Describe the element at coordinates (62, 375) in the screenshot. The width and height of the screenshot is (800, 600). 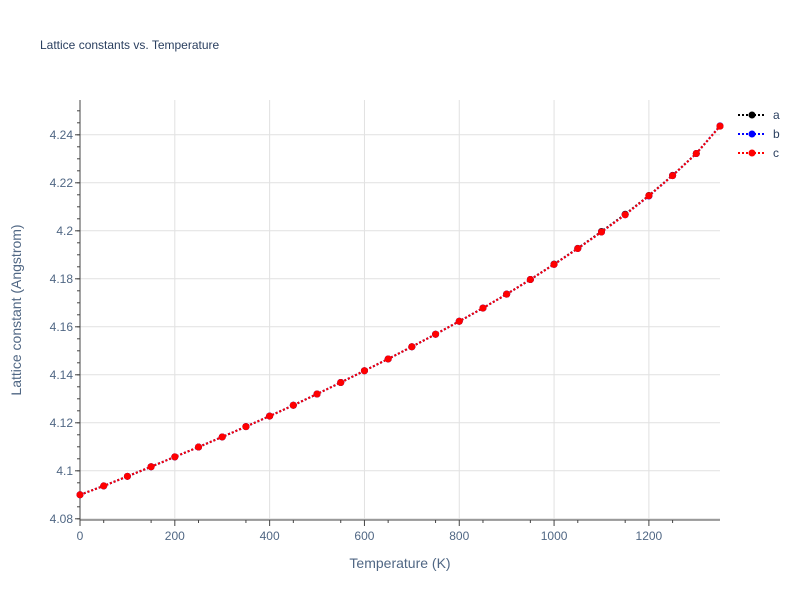
I see `y-tick-label: 4.14` at that location.